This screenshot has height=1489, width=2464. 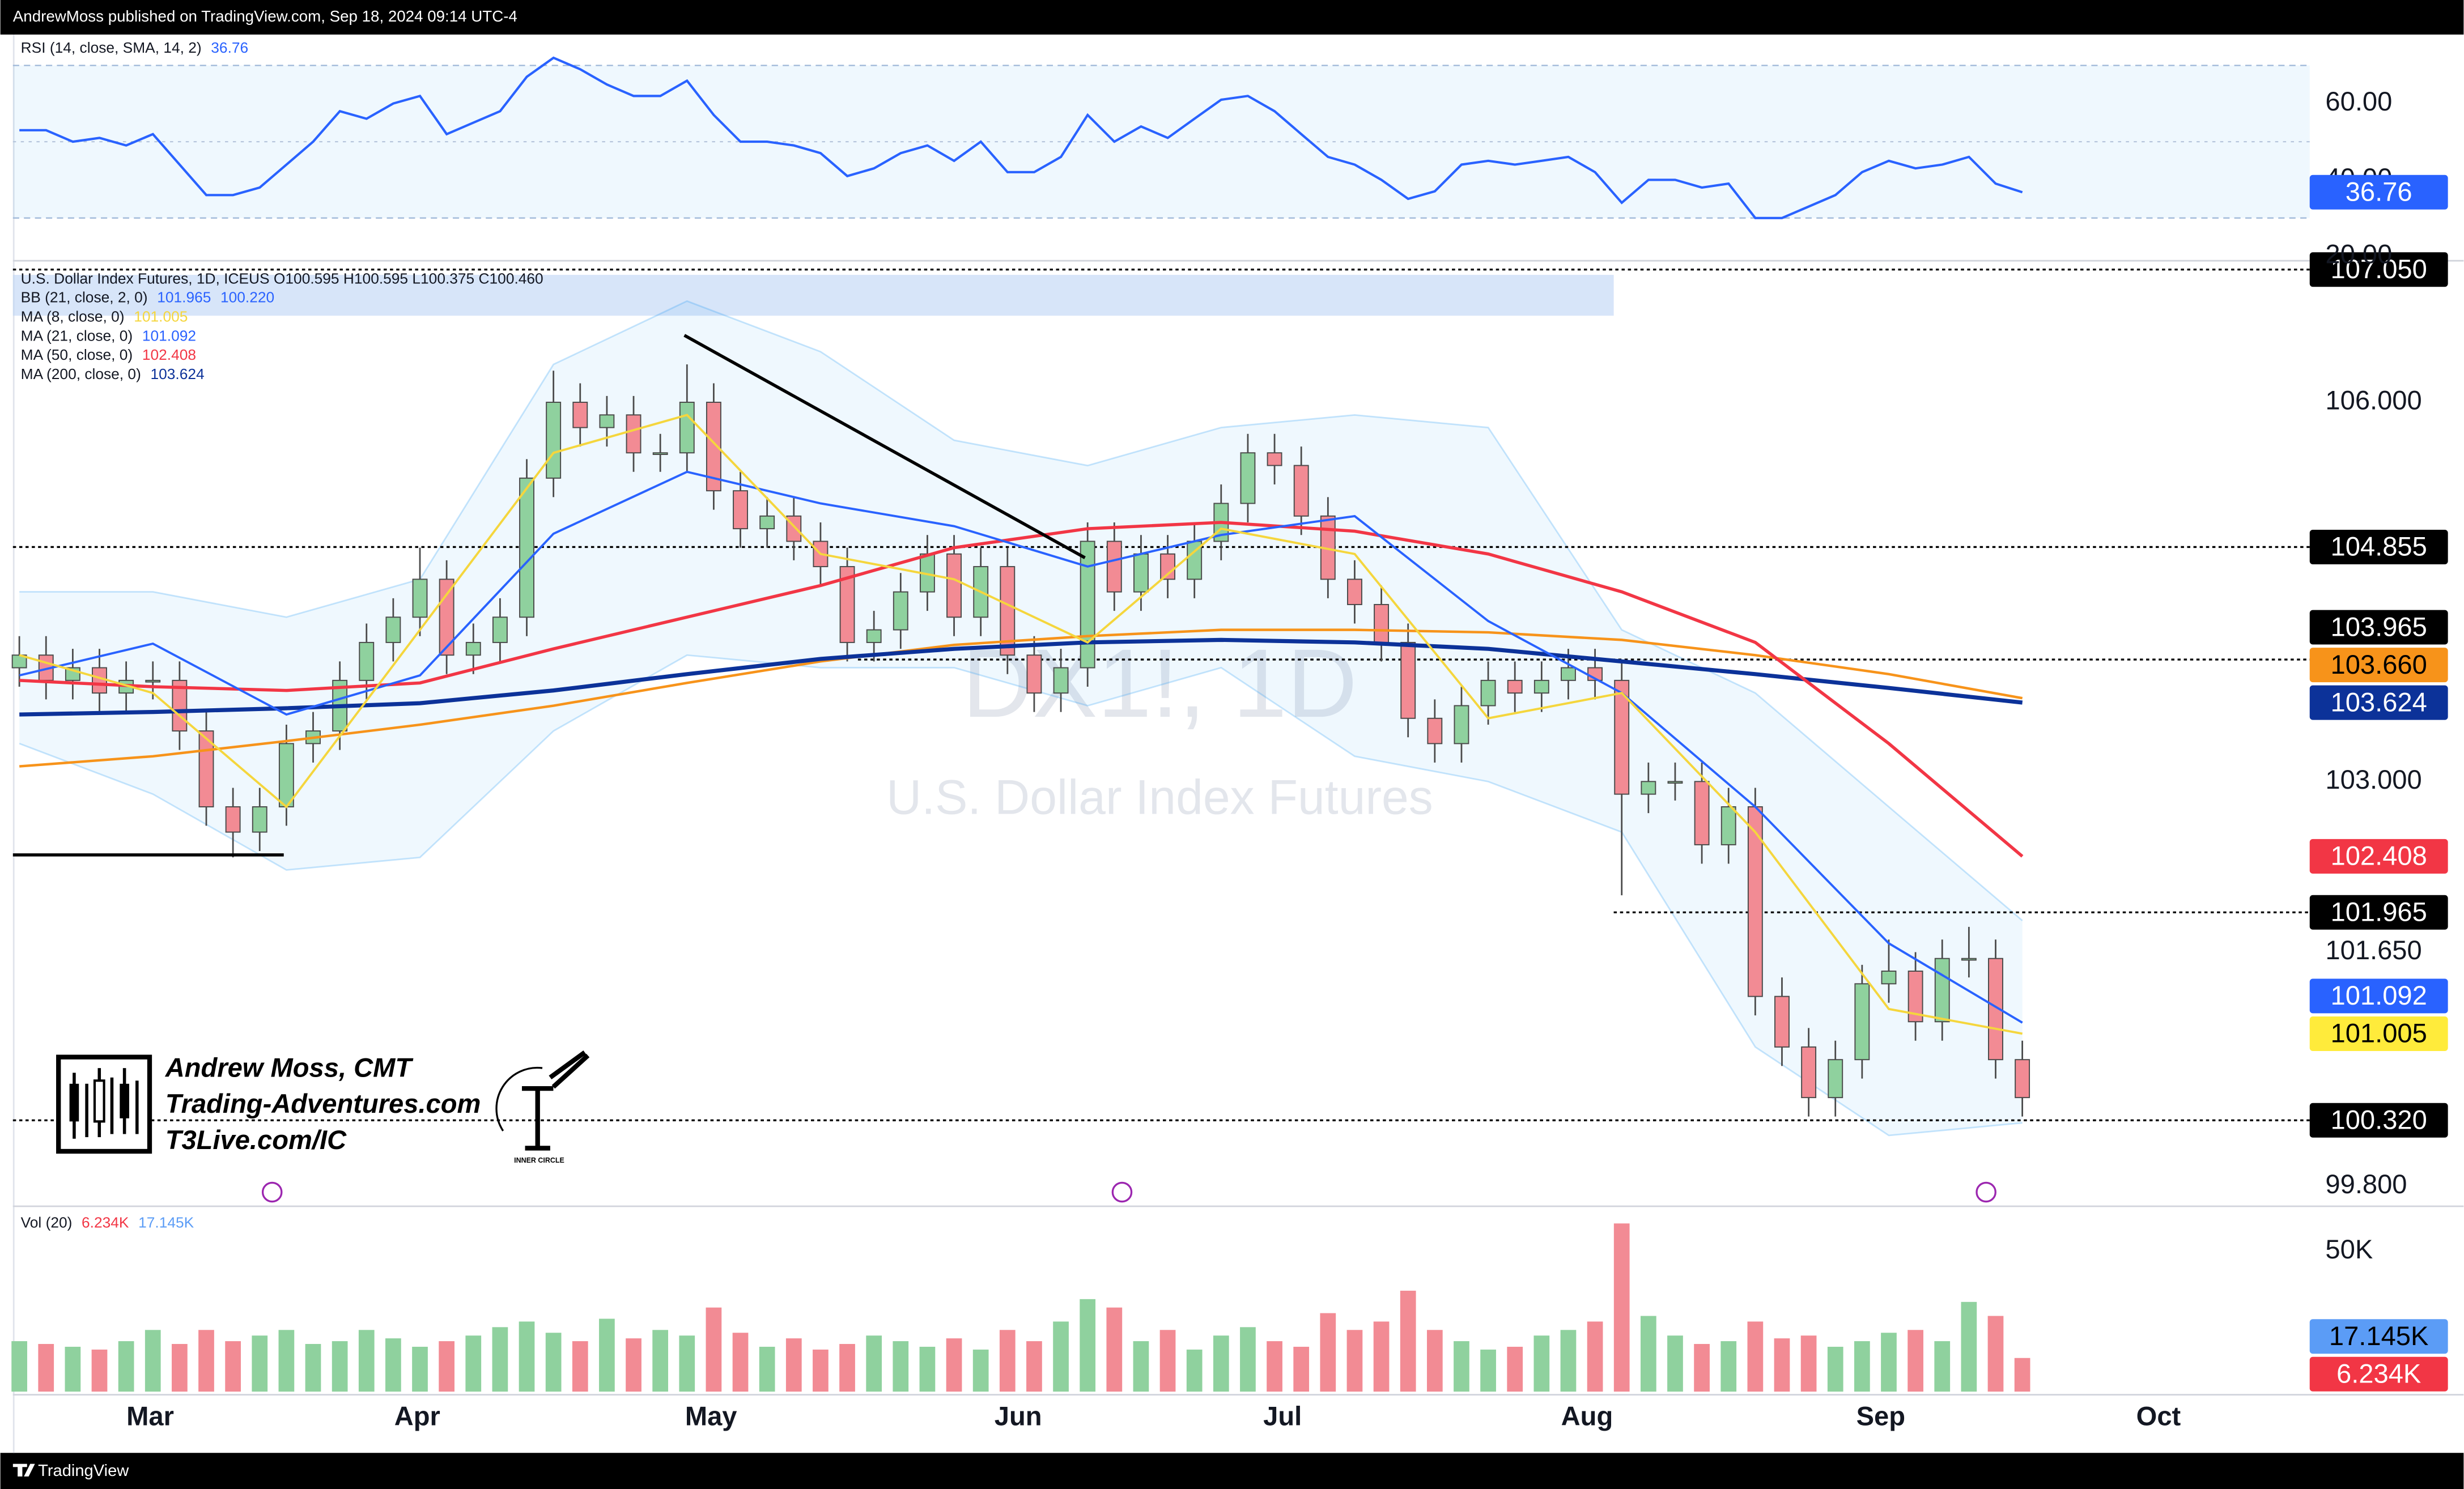 What do you see at coordinates (2379, 191) in the screenshot?
I see `price-tag-label: 36.76` at bounding box center [2379, 191].